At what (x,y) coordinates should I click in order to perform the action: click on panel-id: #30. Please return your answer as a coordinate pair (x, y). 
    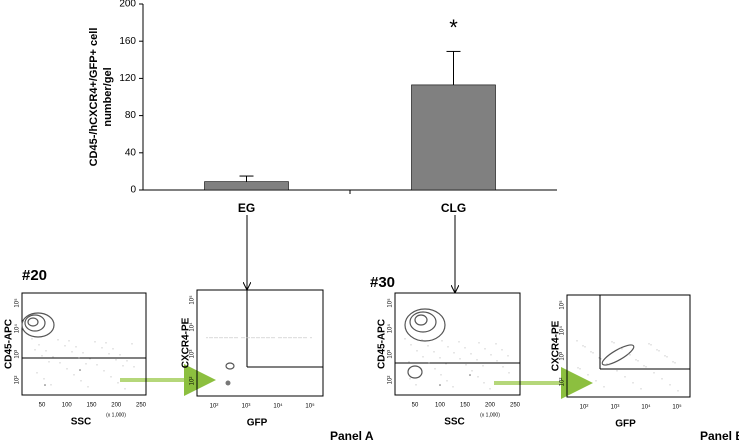
    Looking at the image, I should click on (382, 282).